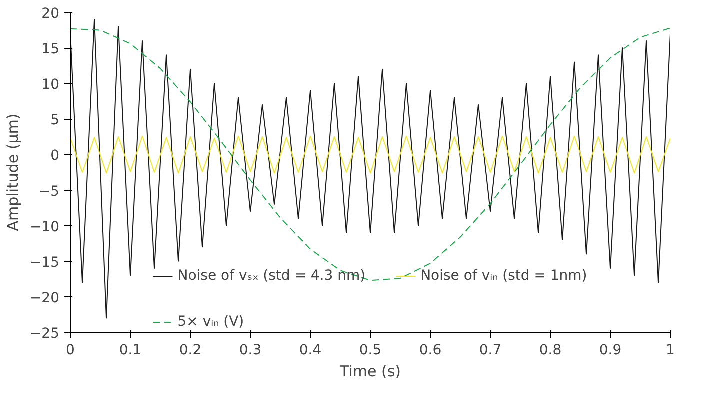  Describe the element at coordinates (51, 50) in the screenshot. I see `y-tick-label: 15` at that location.